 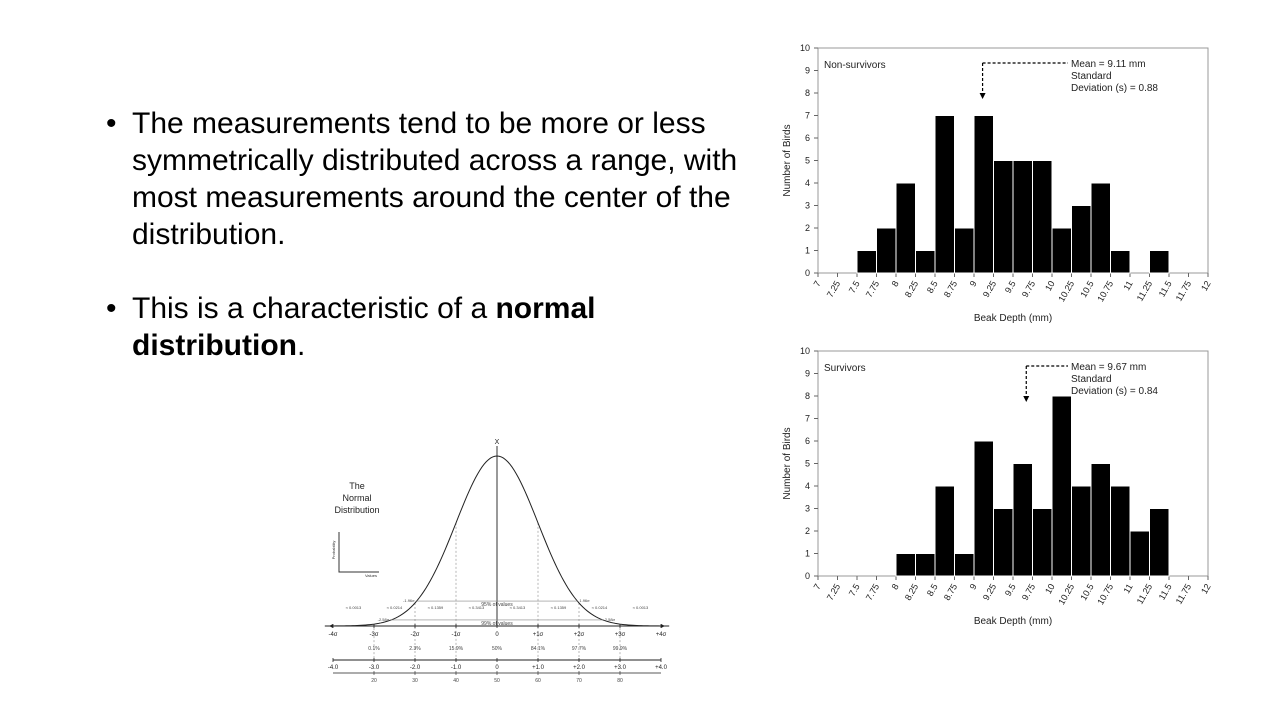 What do you see at coordinates (414, 635) in the screenshot?
I see `sigma-label: -2σ` at bounding box center [414, 635].